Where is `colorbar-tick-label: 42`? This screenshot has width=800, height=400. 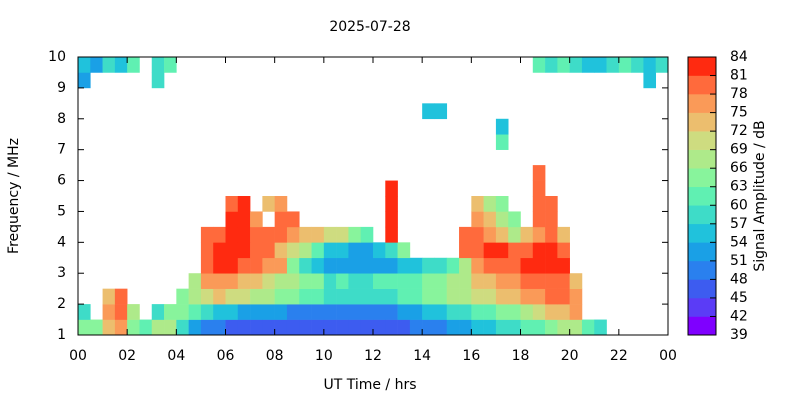 colorbar-tick-label: 42 is located at coordinates (739, 316).